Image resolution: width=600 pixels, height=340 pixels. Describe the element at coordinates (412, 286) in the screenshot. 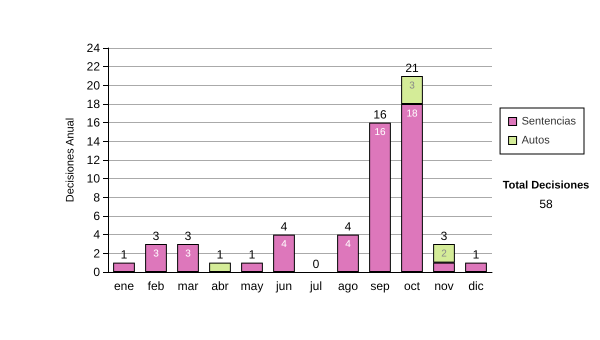

I see `x-tick-label: oct` at that location.